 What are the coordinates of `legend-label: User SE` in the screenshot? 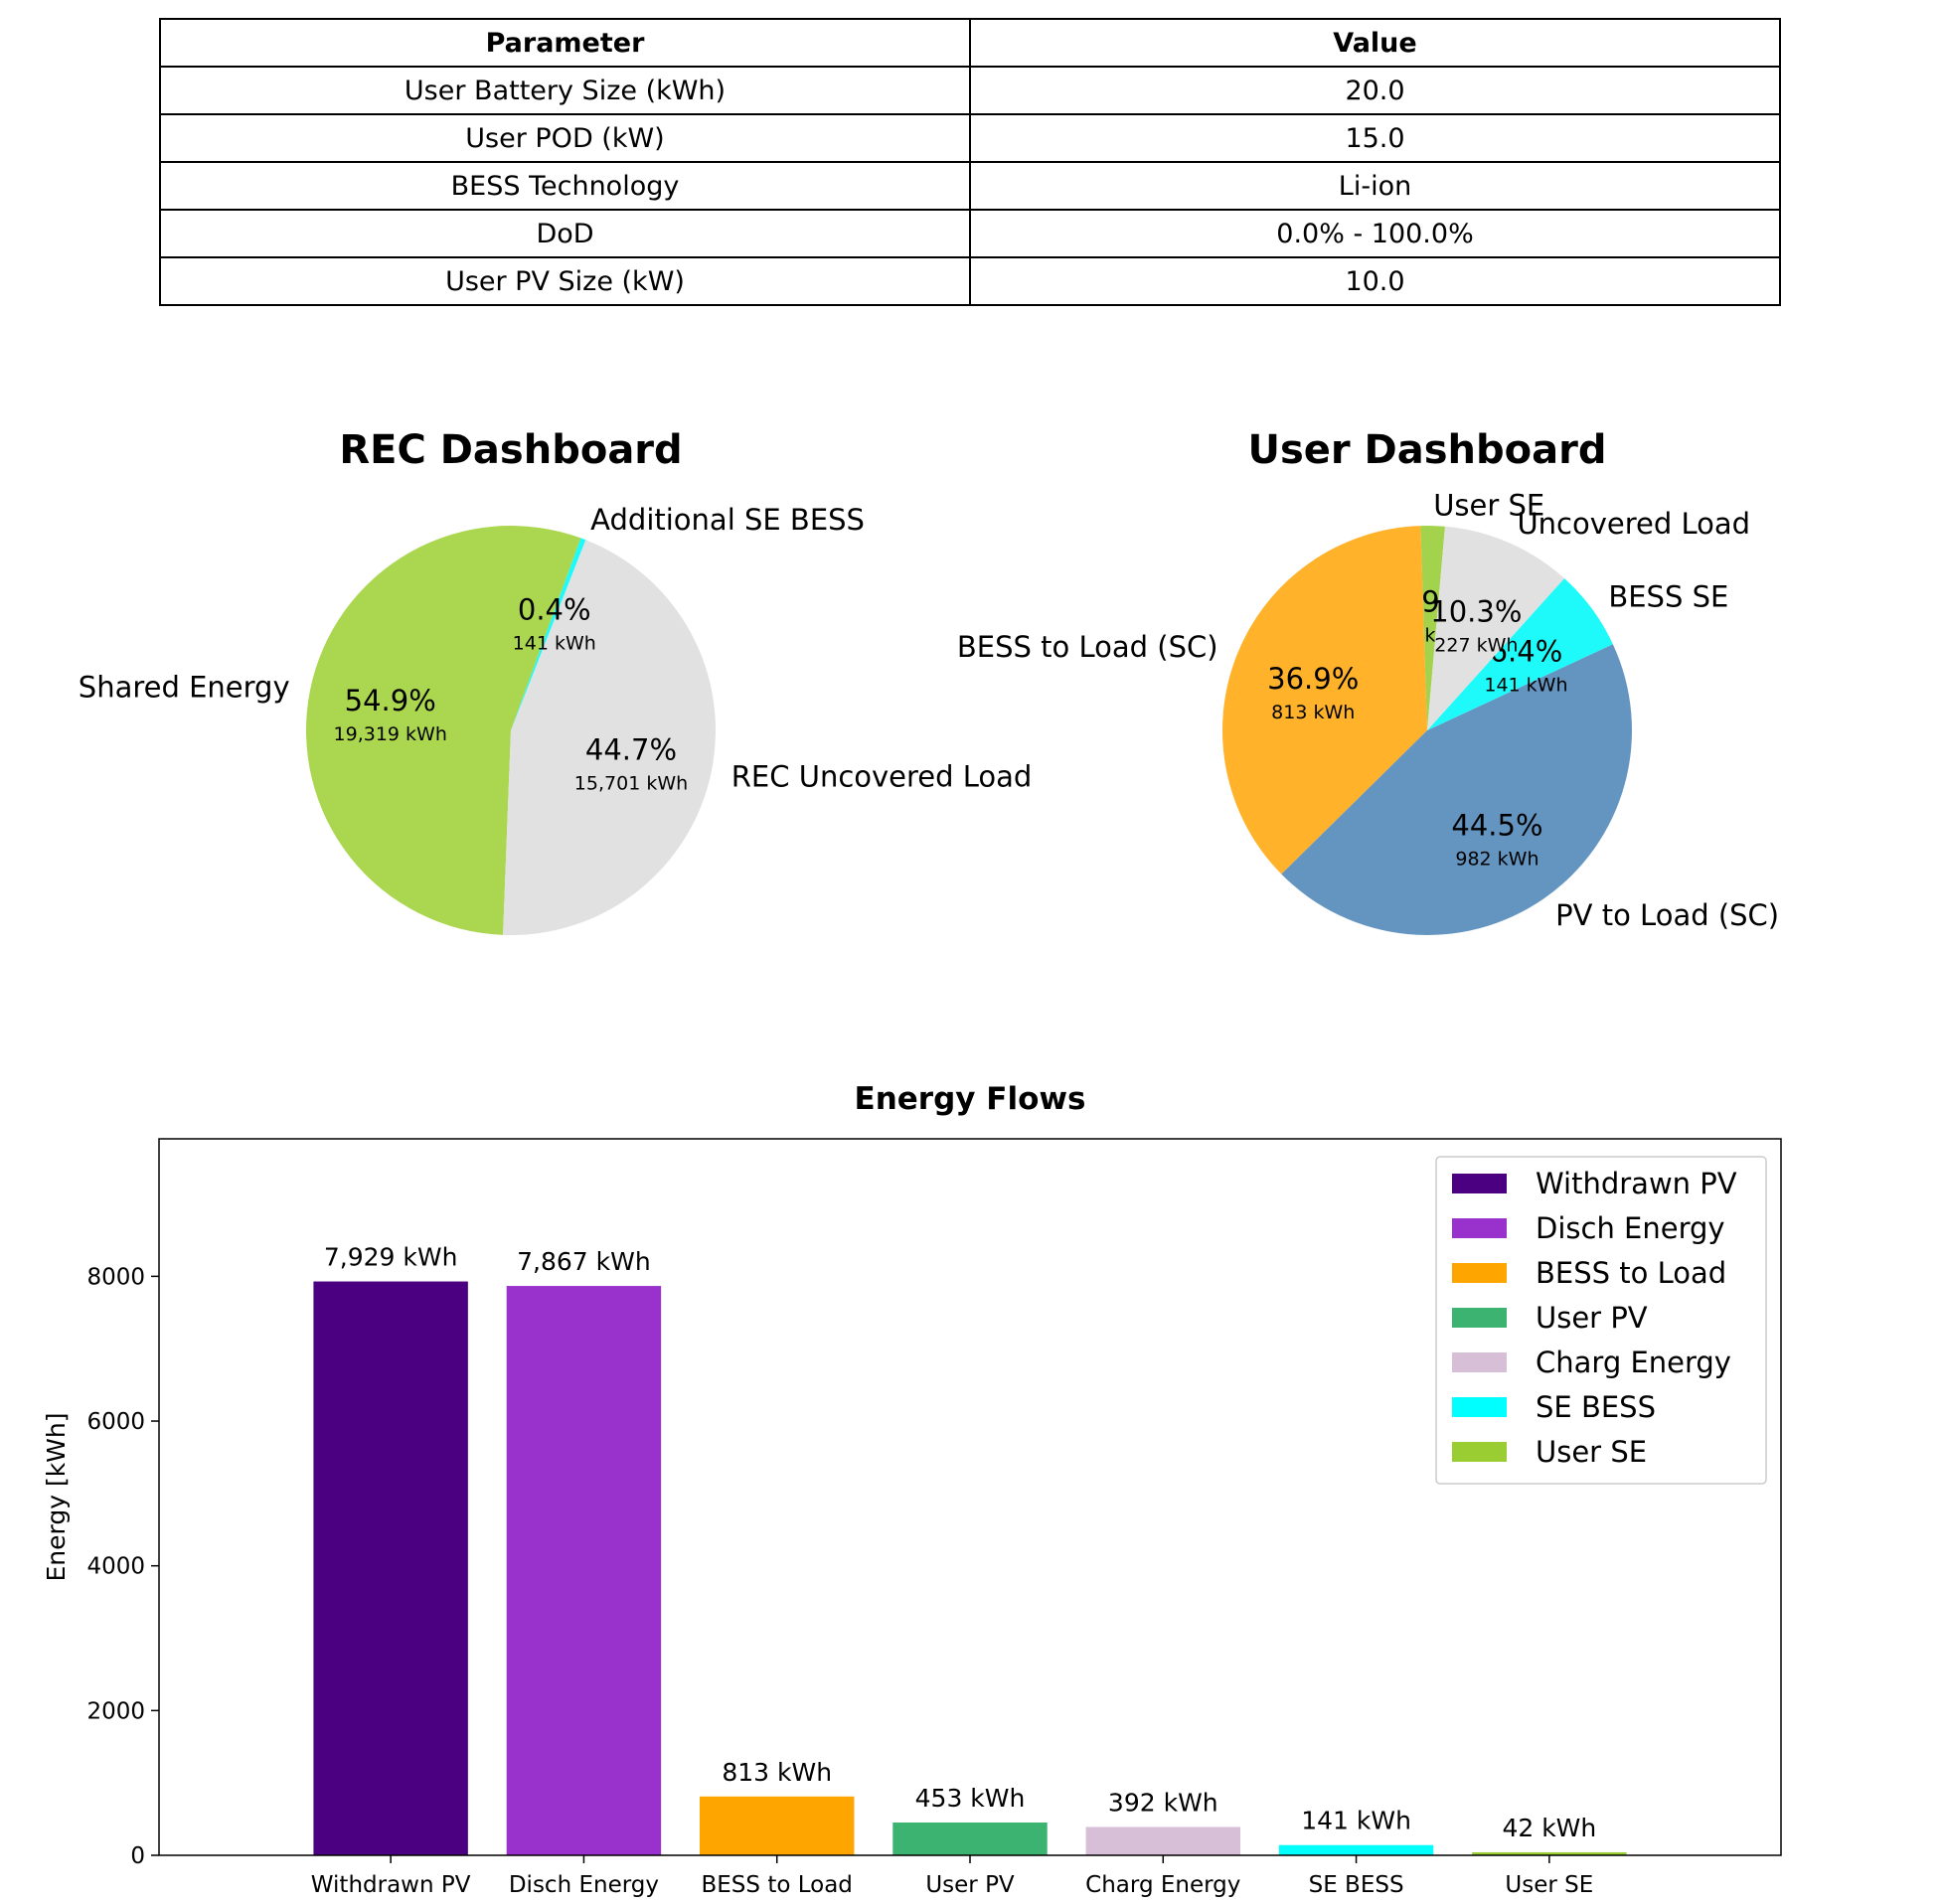 It's located at (1591, 1452).